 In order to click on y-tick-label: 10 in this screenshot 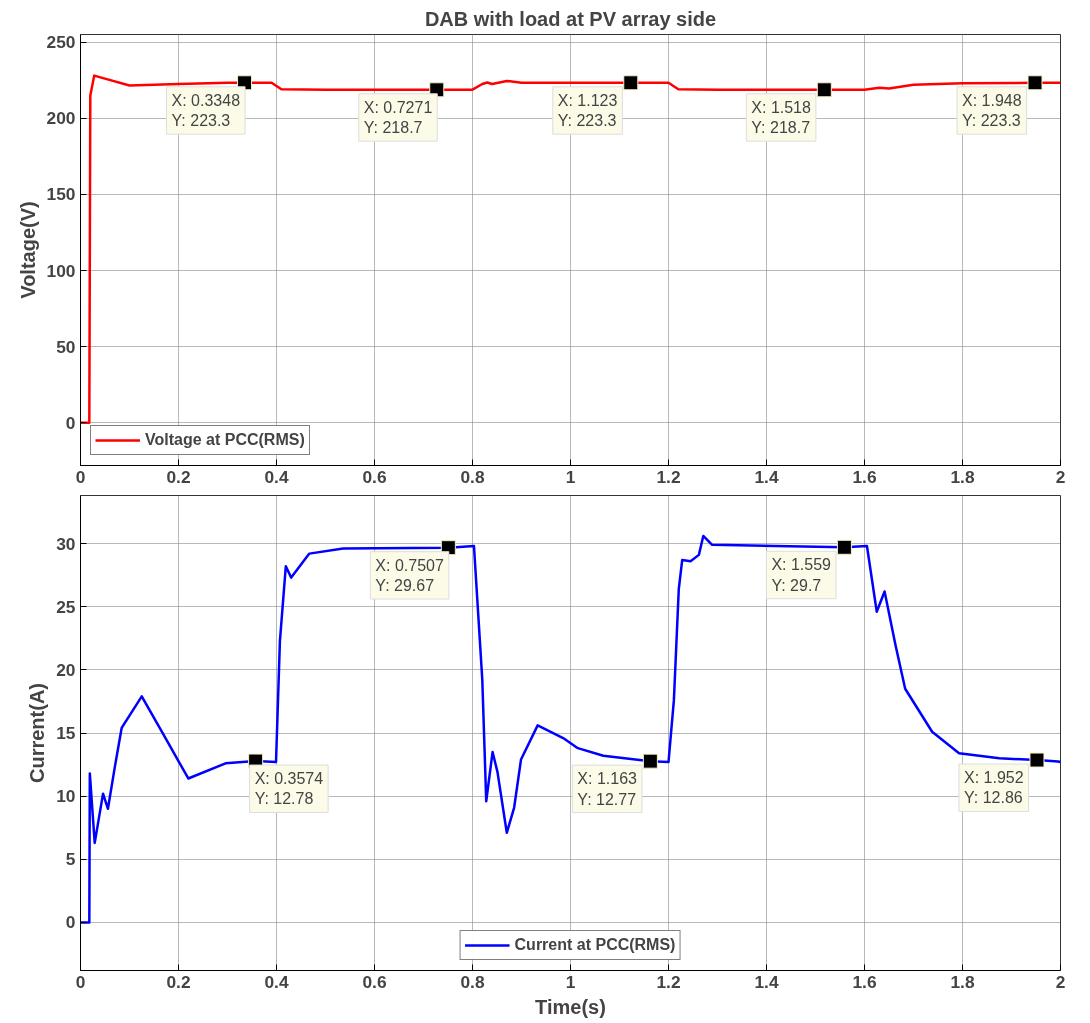, I will do `click(66, 796)`.